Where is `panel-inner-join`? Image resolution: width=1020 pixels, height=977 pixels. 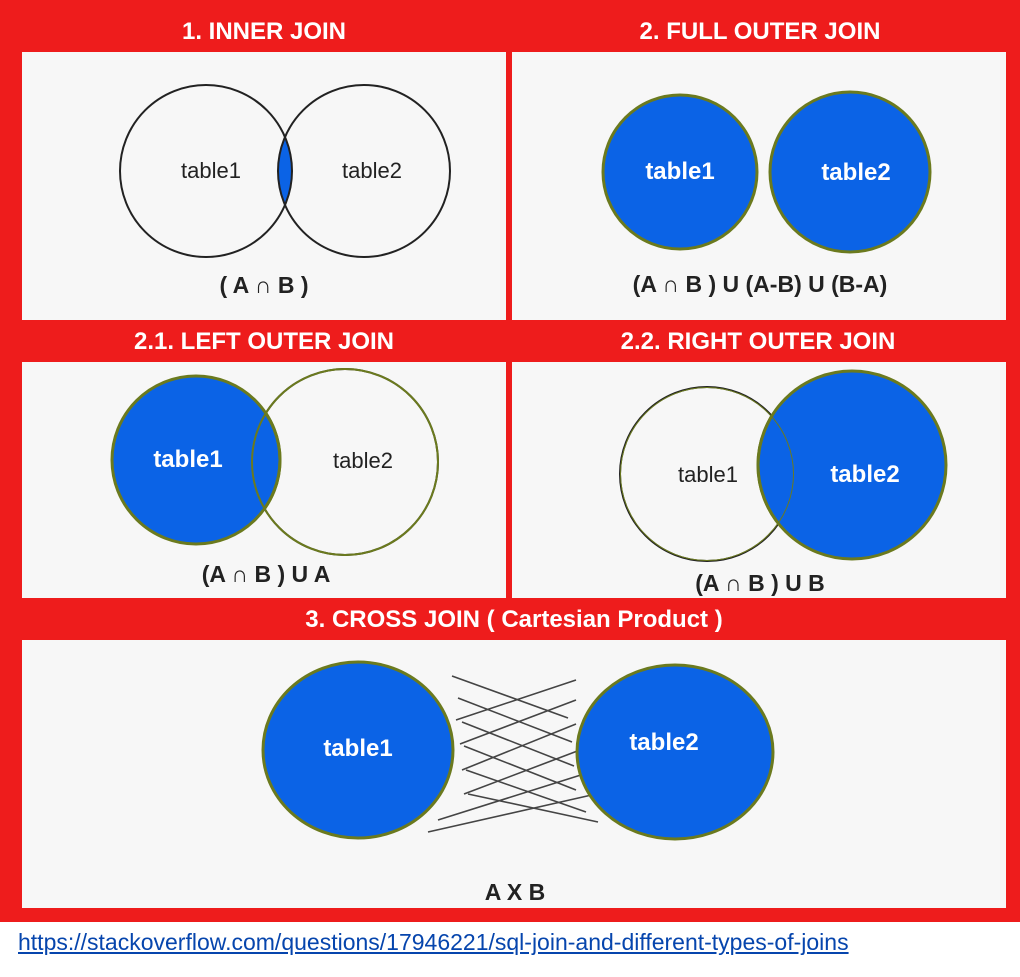 panel-inner-join is located at coordinates (264, 186).